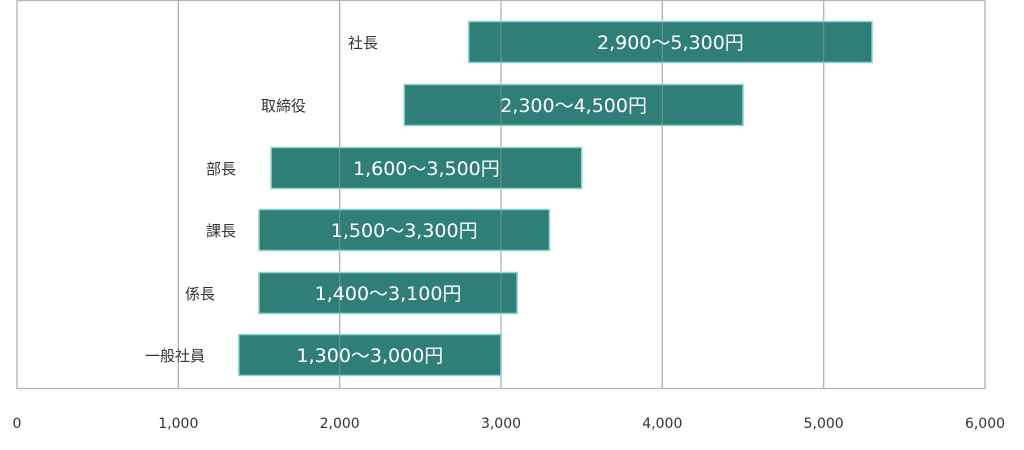  I want to click on range-bar-label: 2,900～5,300円, so click(670, 43).